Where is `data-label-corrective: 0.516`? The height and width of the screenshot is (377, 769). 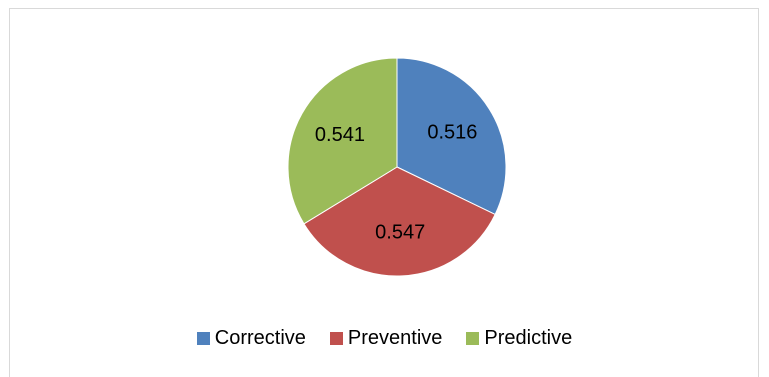
data-label-corrective: 0.516 is located at coordinates (452, 132).